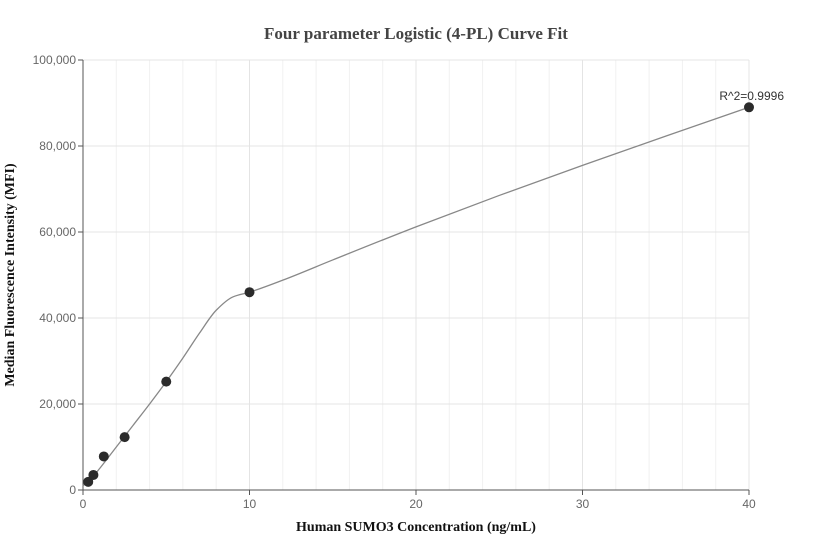  Describe the element at coordinates (10, 275) in the screenshot. I see `y-axis-title: Median Fluorescence Intensity (MFI)` at that location.